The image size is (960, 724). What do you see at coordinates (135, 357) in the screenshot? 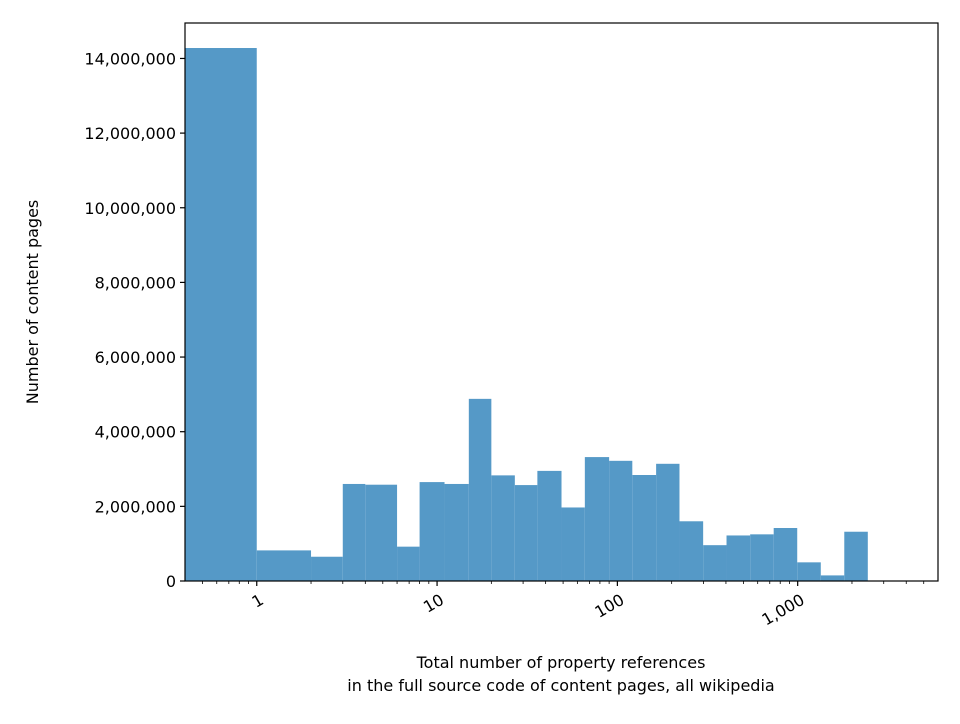
I see `y-tick-label: 6,000,000` at bounding box center [135, 357].